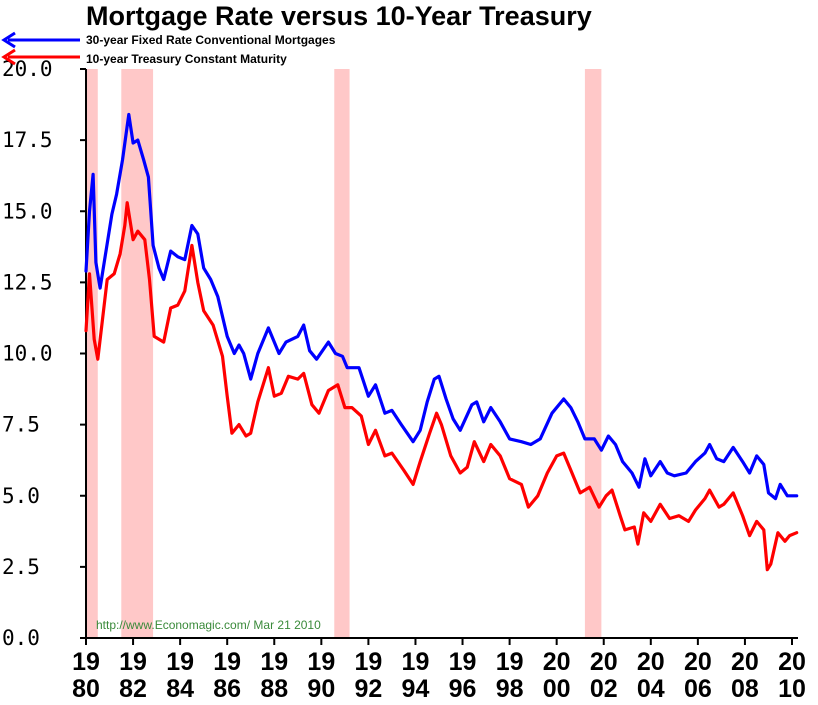  Describe the element at coordinates (321, 689) in the screenshot. I see `x-tick-label-bottom: 90` at that location.